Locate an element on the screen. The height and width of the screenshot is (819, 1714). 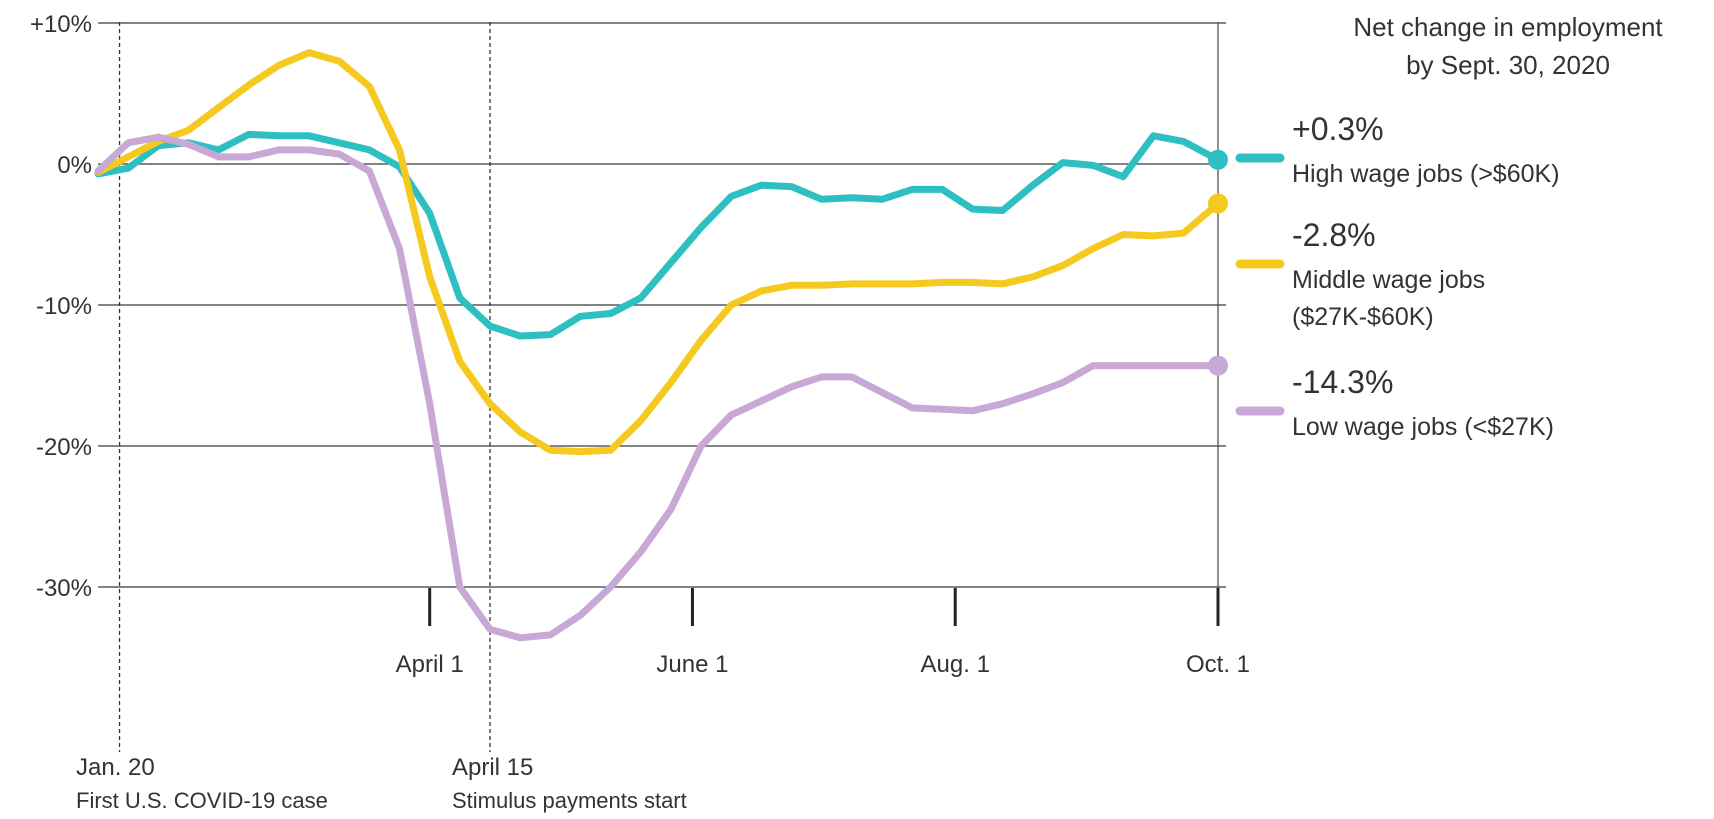
legend-label: Low wage jobs (<$27K) is located at coordinates (1423, 427).